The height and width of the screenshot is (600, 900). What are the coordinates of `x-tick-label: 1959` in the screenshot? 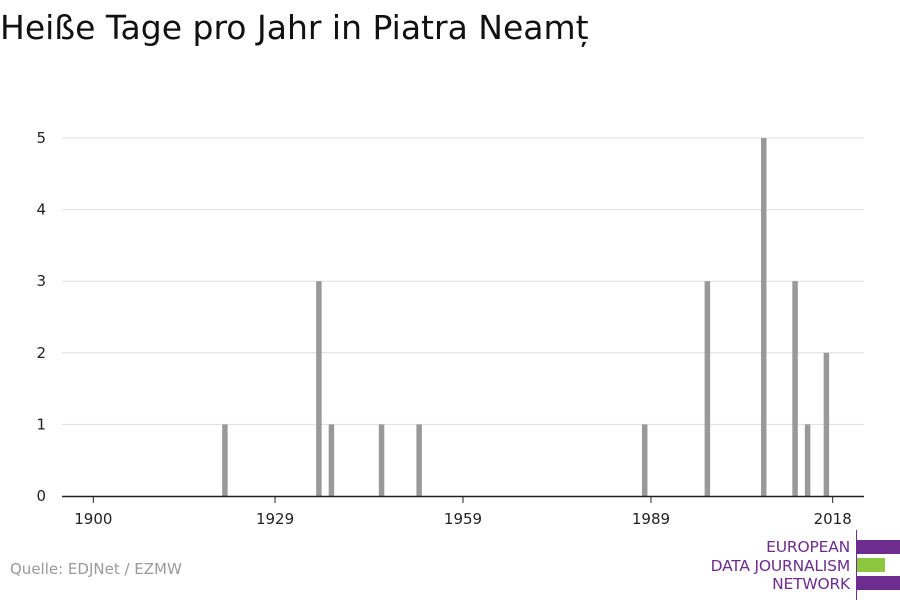 It's located at (463, 519).